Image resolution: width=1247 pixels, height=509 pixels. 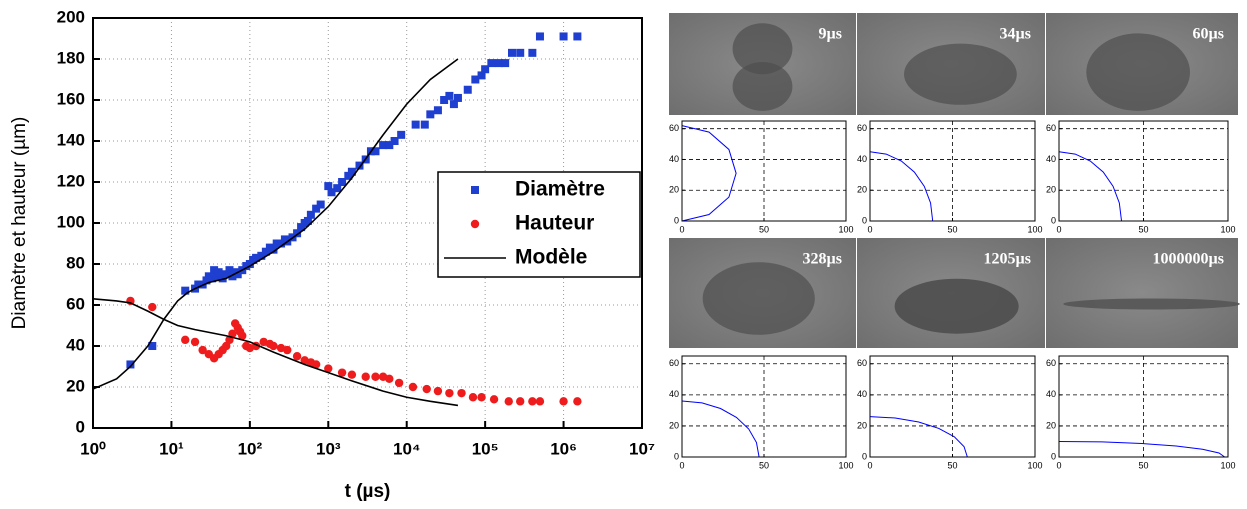 What do you see at coordinates (71, 139) in the screenshot?
I see `y-tick-label: 140` at bounding box center [71, 139].